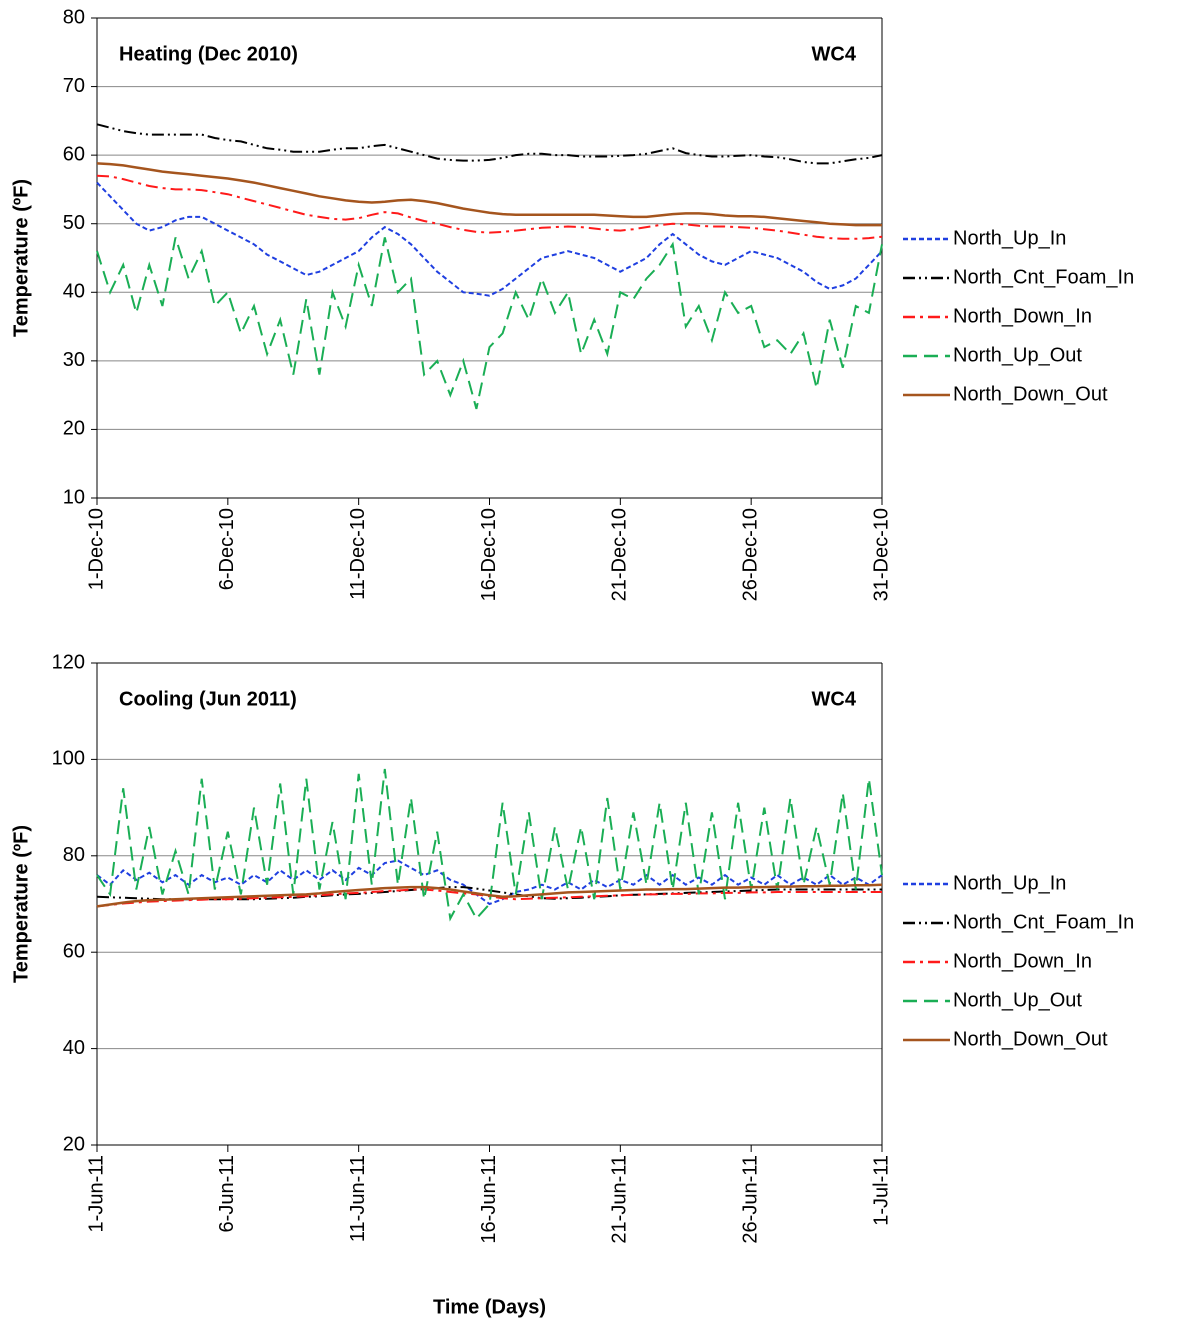 The height and width of the screenshot is (1331, 1192). What do you see at coordinates (750, 1199) in the screenshot?
I see `x-tick-label: 26-Jun-11` at bounding box center [750, 1199].